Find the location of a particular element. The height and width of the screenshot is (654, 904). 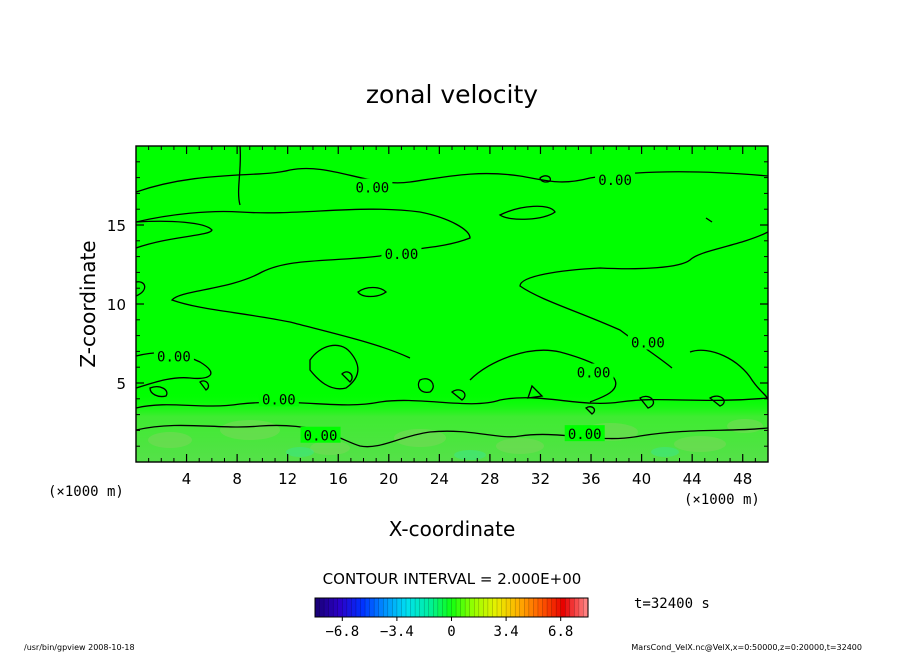

time-label: t=32400 s is located at coordinates (672, 604).